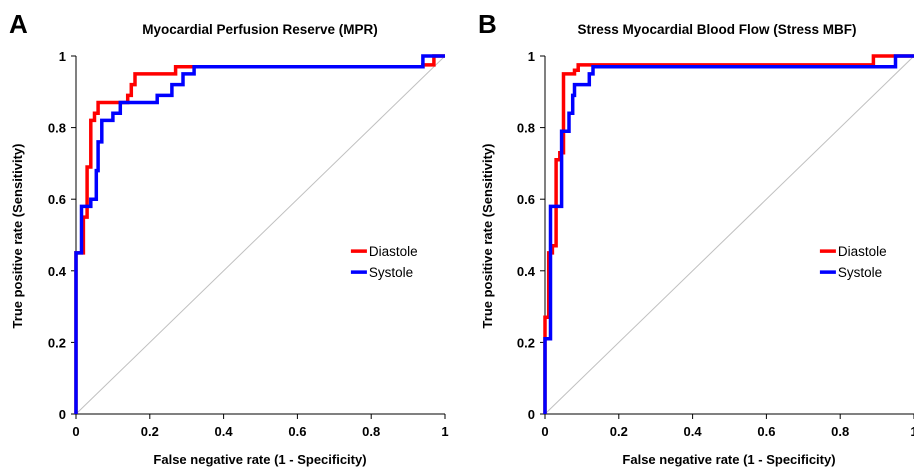 The width and height of the screenshot is (914, 470). Describe the element at coordinates (260, 29) in the screenshot. I see `chart-title: Myocardial Perfusion Reserve (MPR)` at that location.